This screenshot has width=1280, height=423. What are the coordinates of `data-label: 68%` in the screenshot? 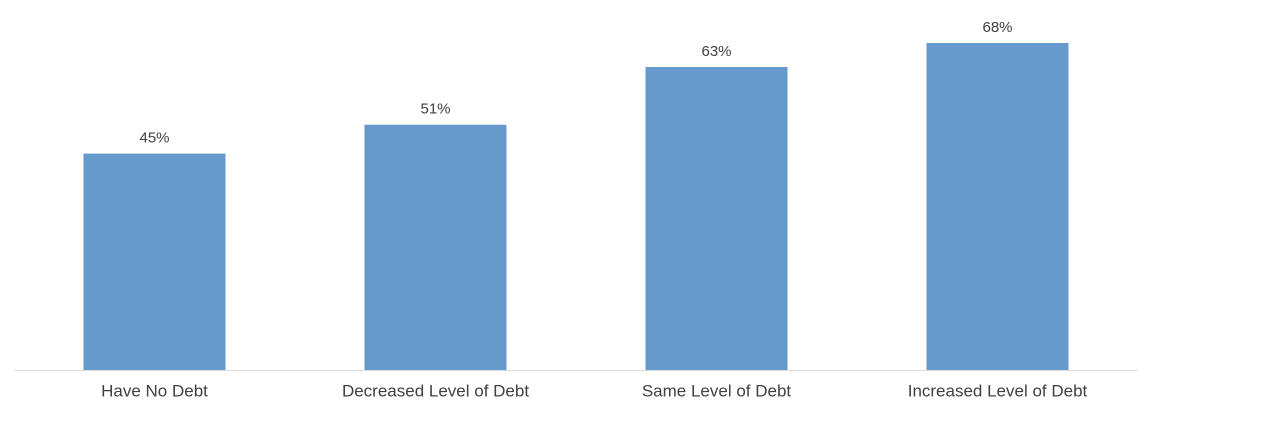 It's located at (997, 27).